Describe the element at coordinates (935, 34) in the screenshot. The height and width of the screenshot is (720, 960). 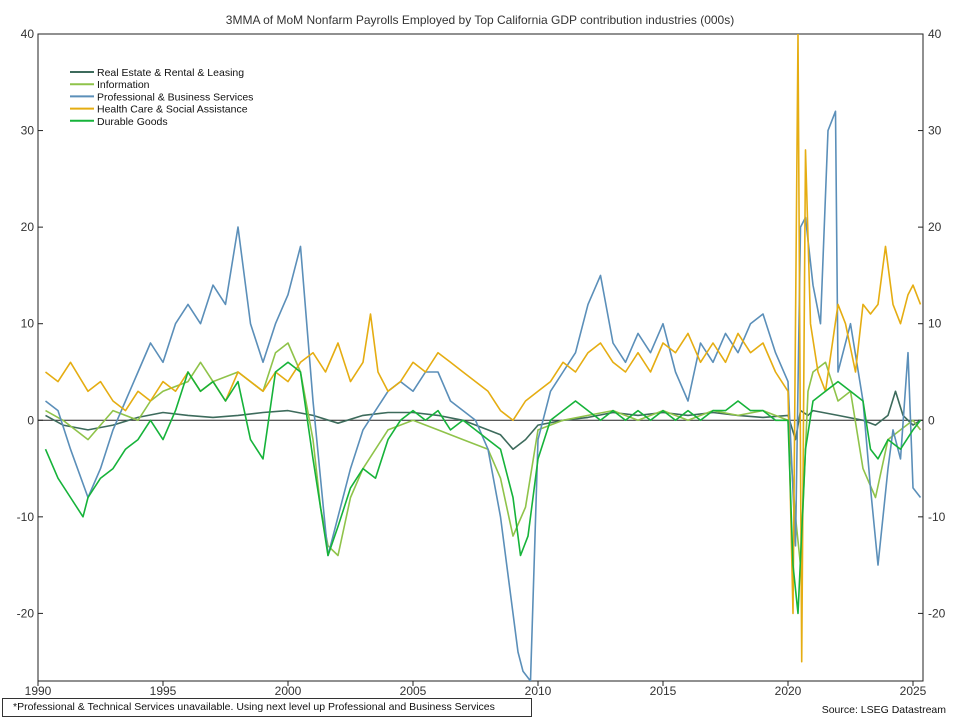
I see `y-tick-label-right: 40` at that location.